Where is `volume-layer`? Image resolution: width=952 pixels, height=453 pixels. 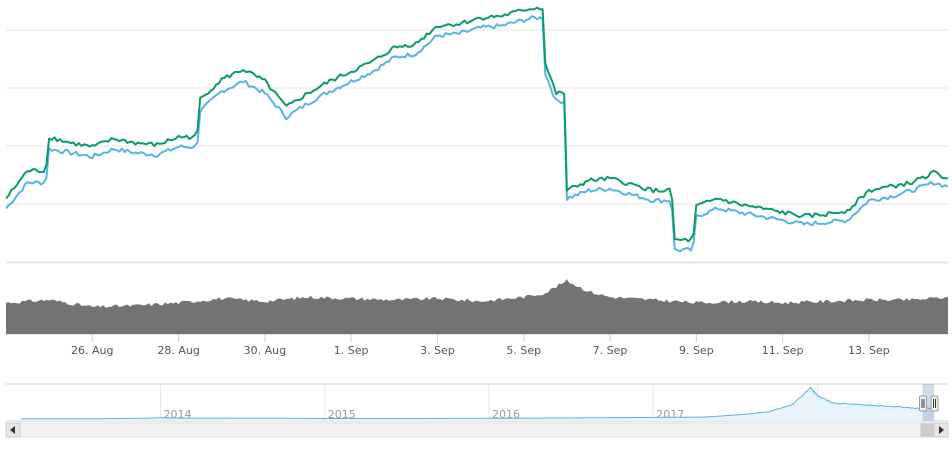 volume-layer is located at coordinates (477, 306).